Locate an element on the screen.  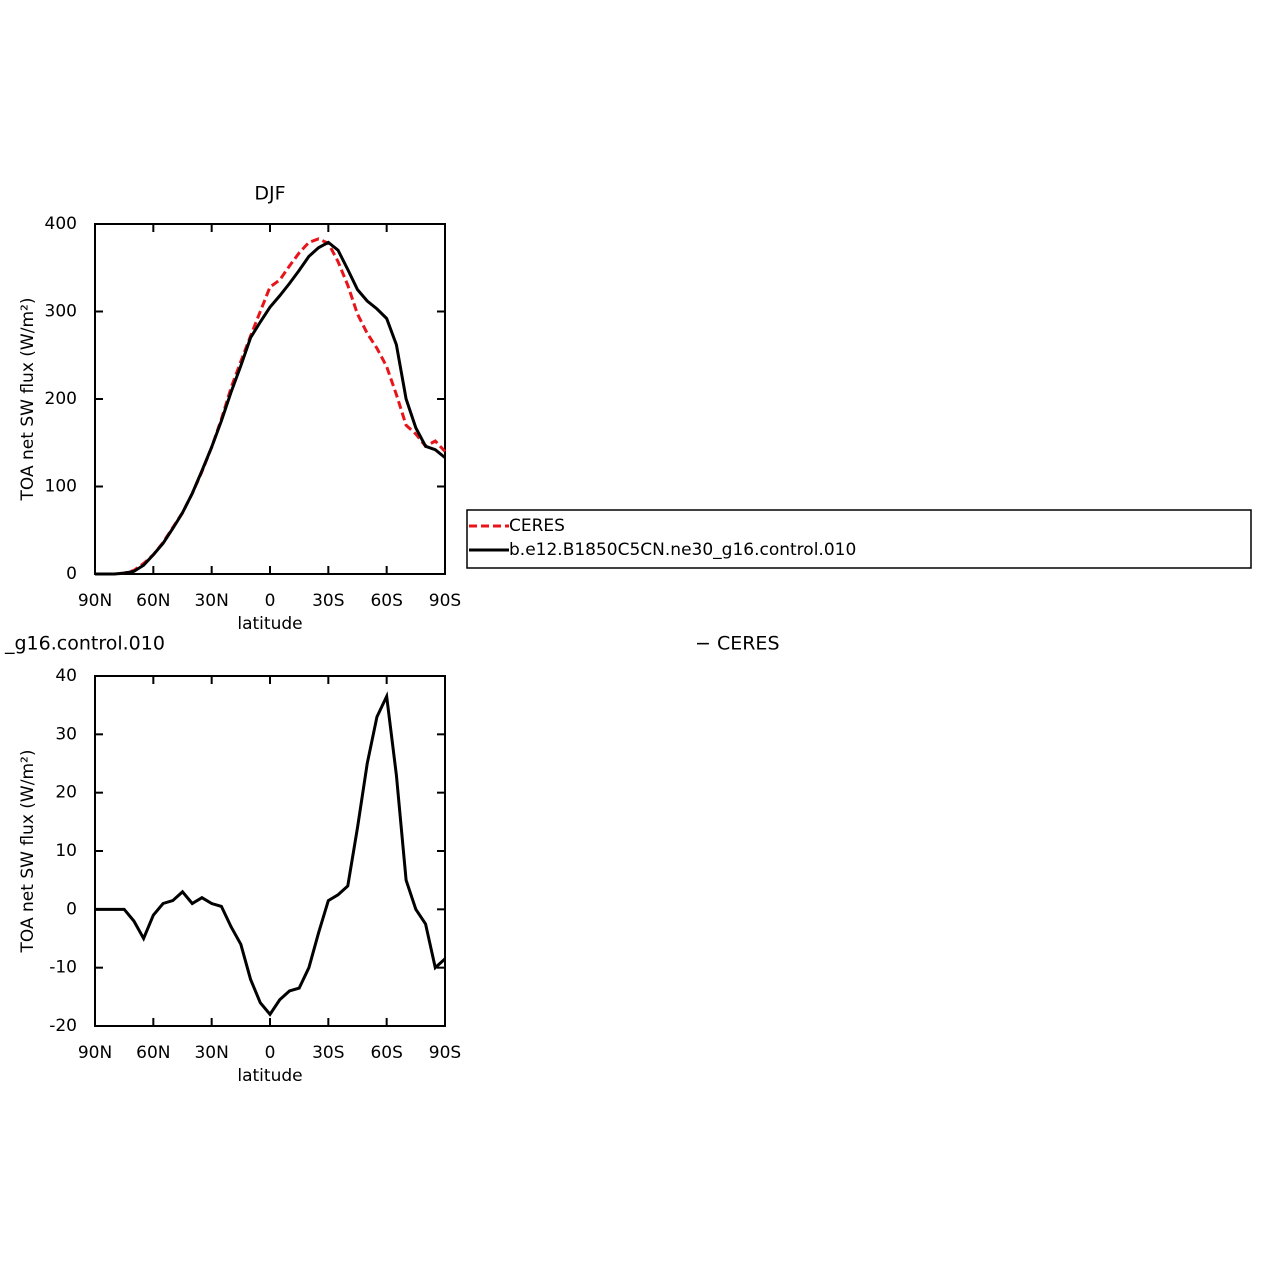
y-tick-label: -20 is located at coordinates (63, 1026).